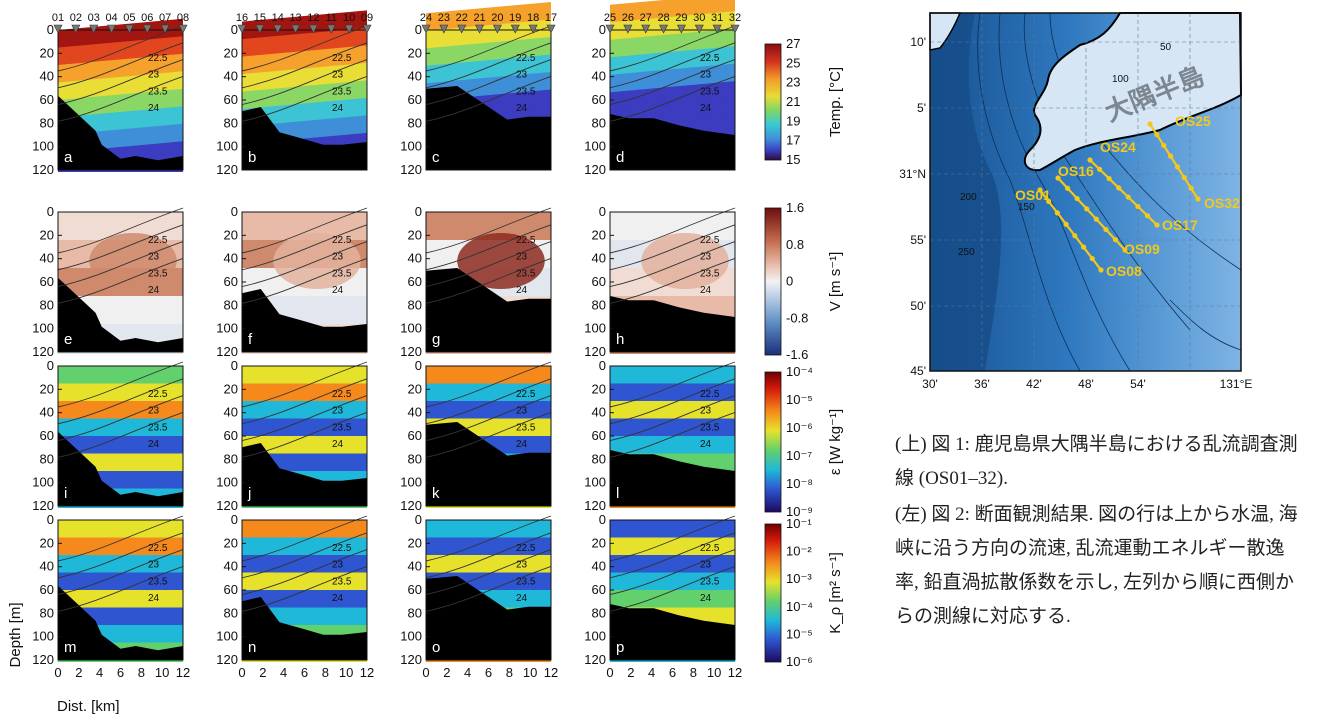 This screenshot has height=715, width=1317. What do you see at coordinates (795, 207) in the screenshot?
I see `colorbar-tick-label: 1.6` at bounding box center [795, 207].